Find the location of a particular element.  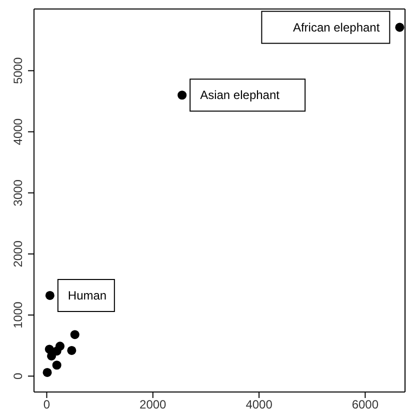

y-tick-label: 1000 is located at coordinates (18, 314).